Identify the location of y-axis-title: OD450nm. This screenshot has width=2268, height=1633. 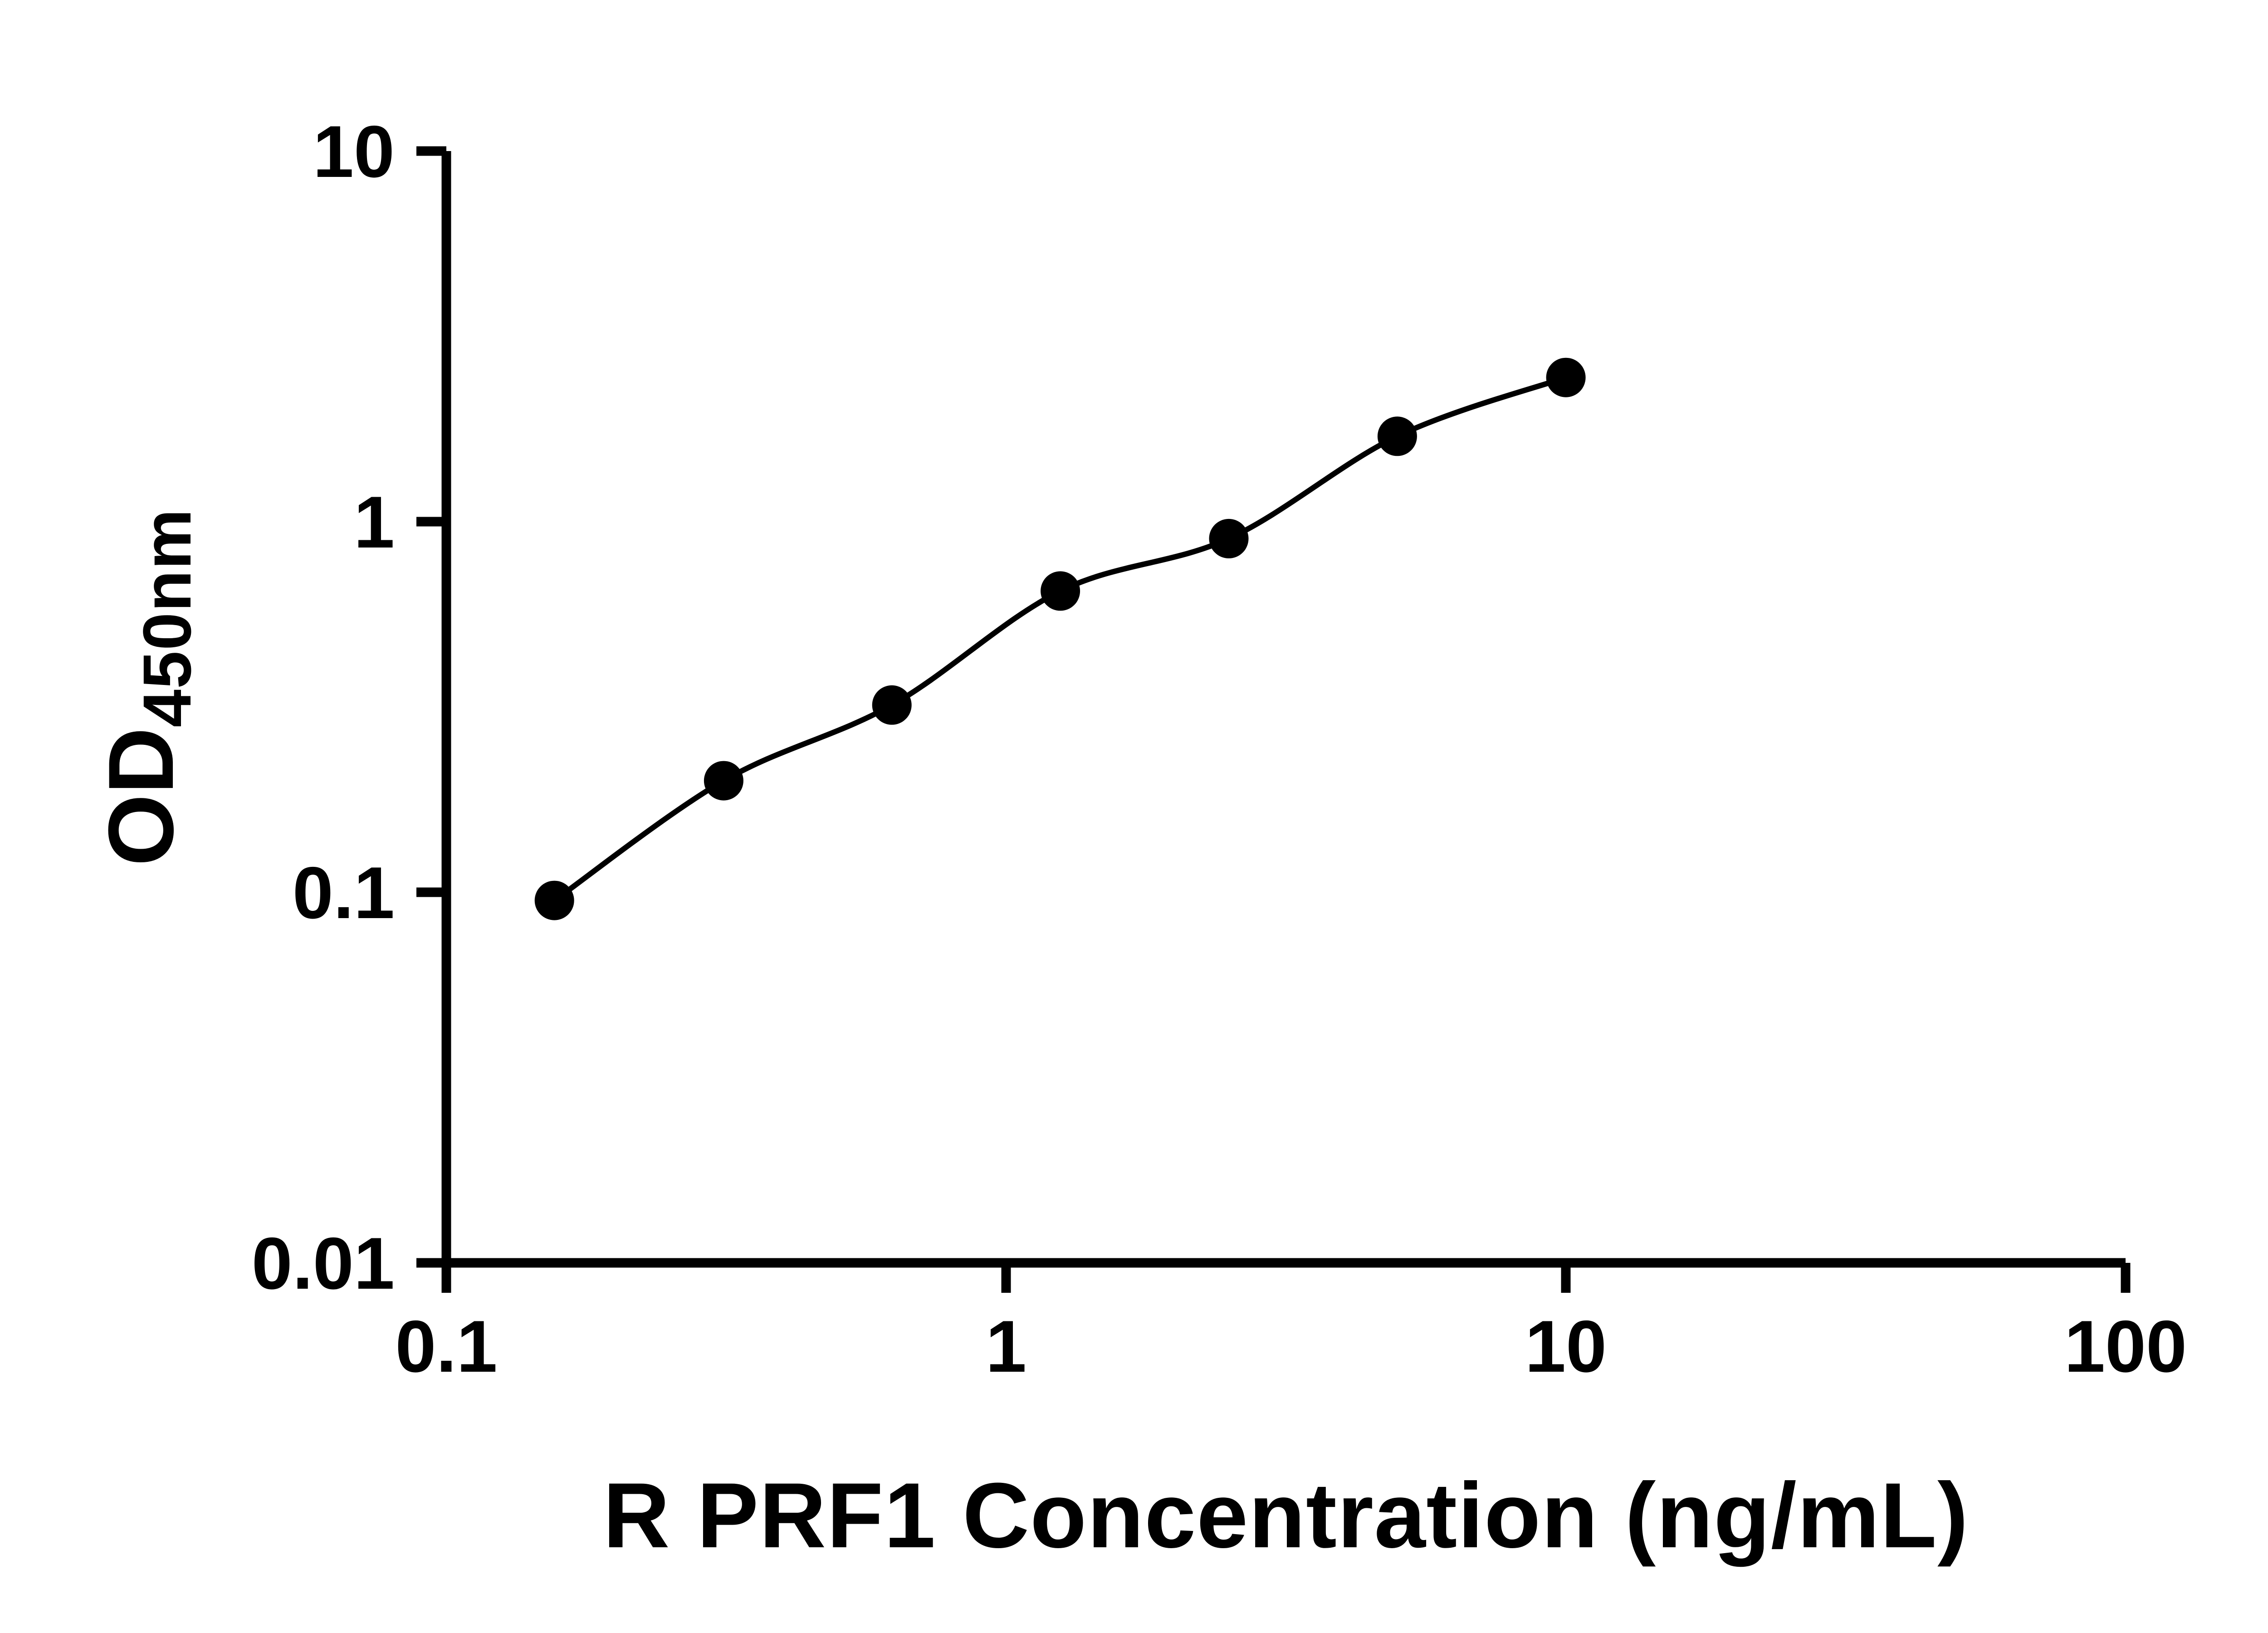
(147, 687).